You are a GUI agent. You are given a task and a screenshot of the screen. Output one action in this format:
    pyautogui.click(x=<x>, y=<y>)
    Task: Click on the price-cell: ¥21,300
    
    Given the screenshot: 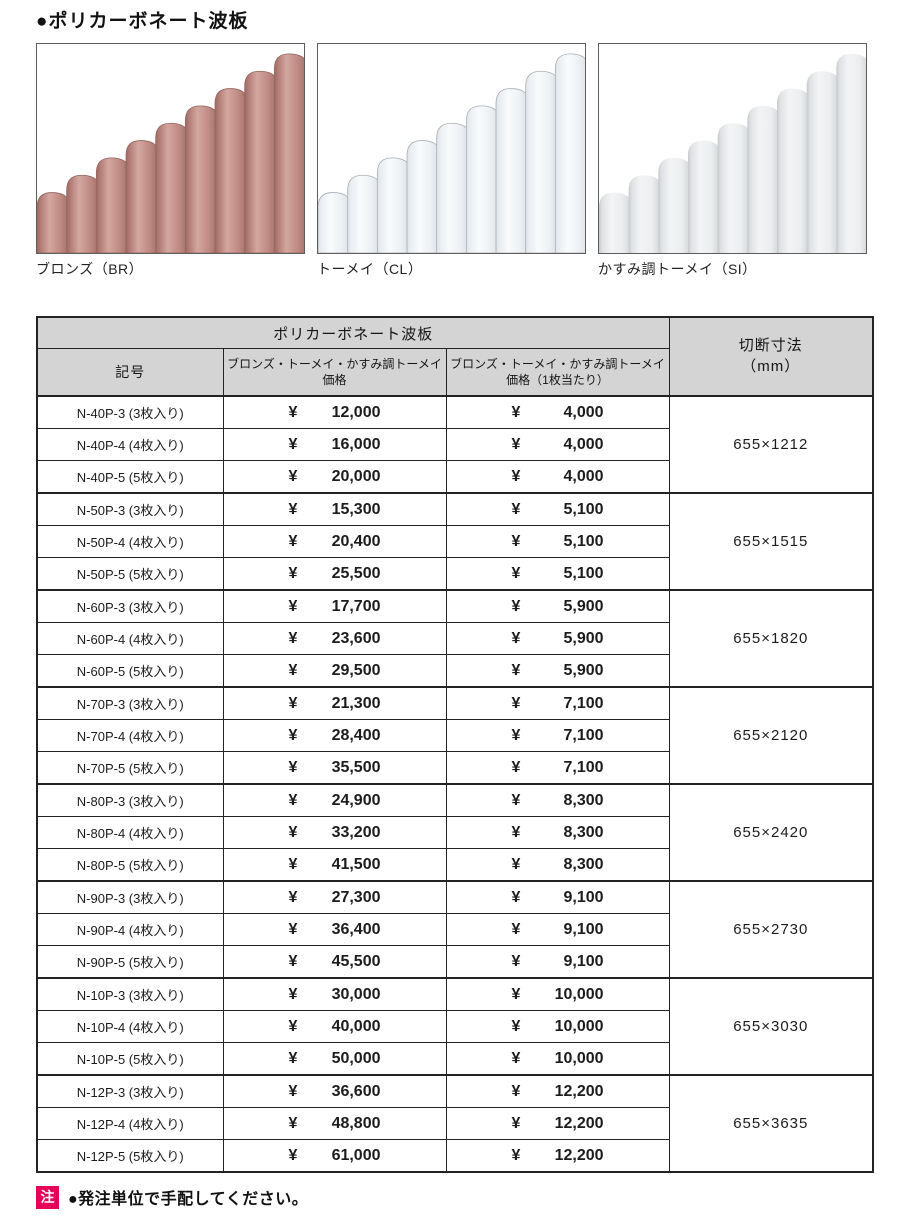 What is the action you would take?
    pyautogui.click(x=334, y=703)
    